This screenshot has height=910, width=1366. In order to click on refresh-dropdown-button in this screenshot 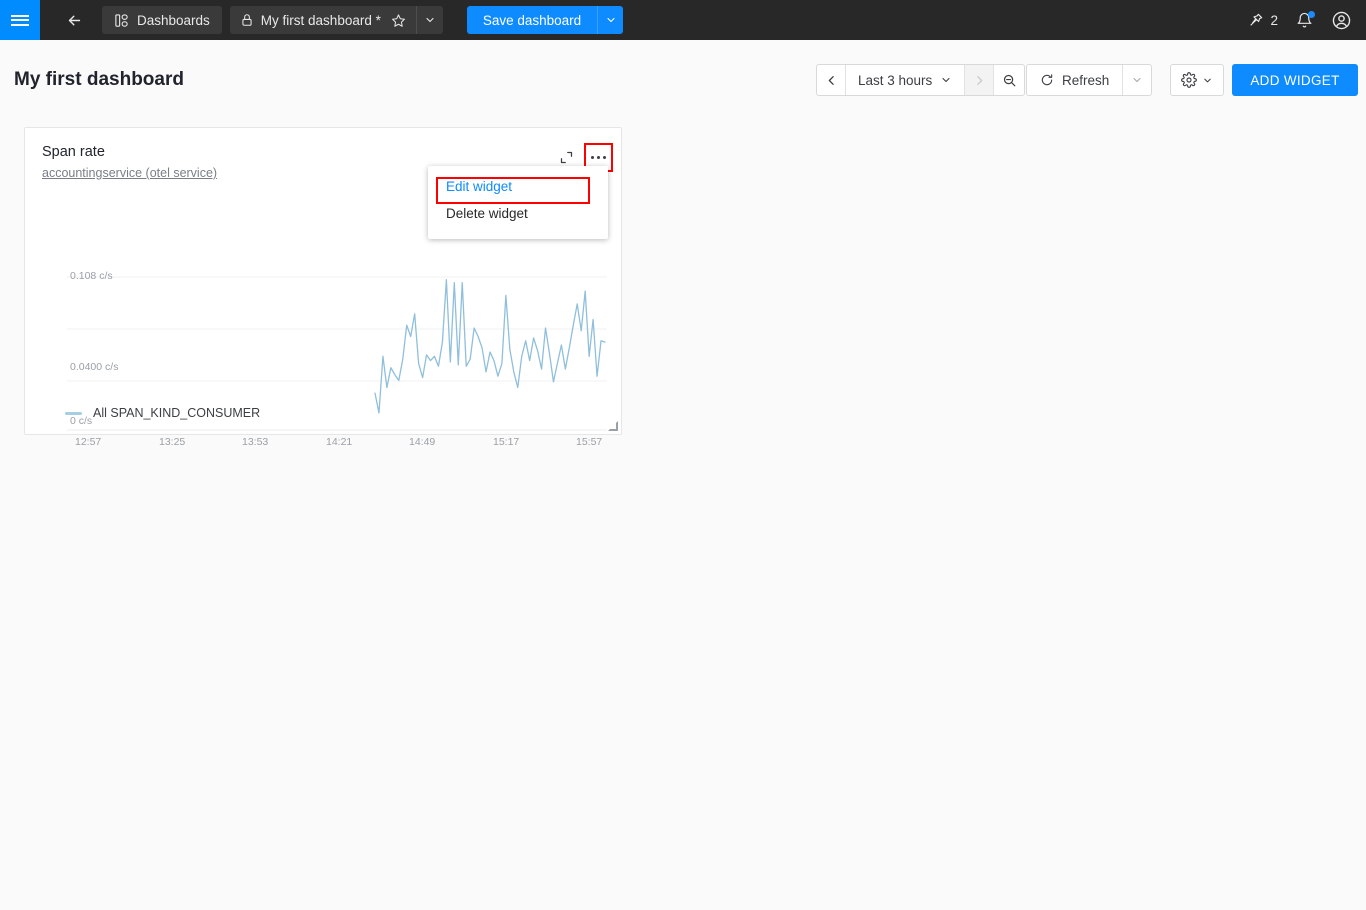, I will do `click(1137, 80)`.